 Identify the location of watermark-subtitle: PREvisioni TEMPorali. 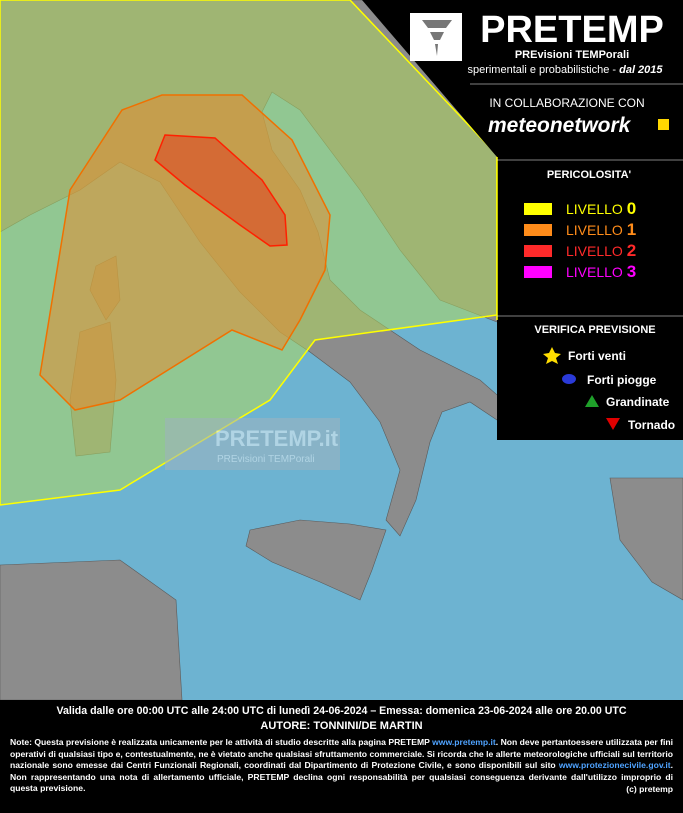
(266, 459).